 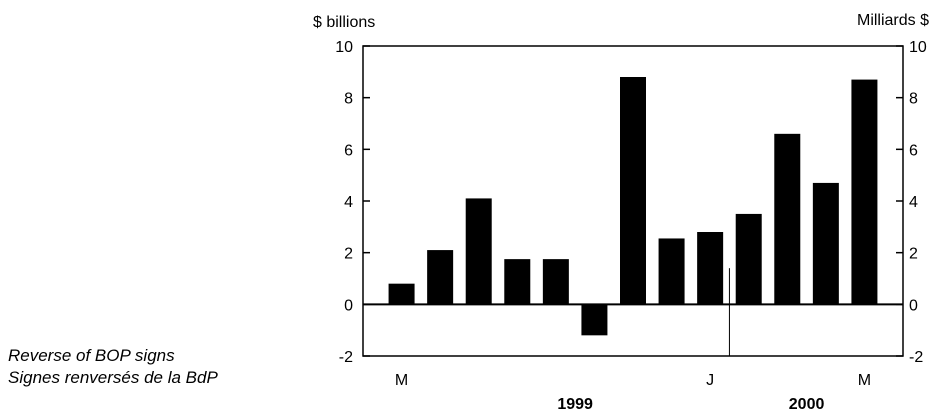 I want to click on right-tick-label: 2, so click(x=913, y=254).